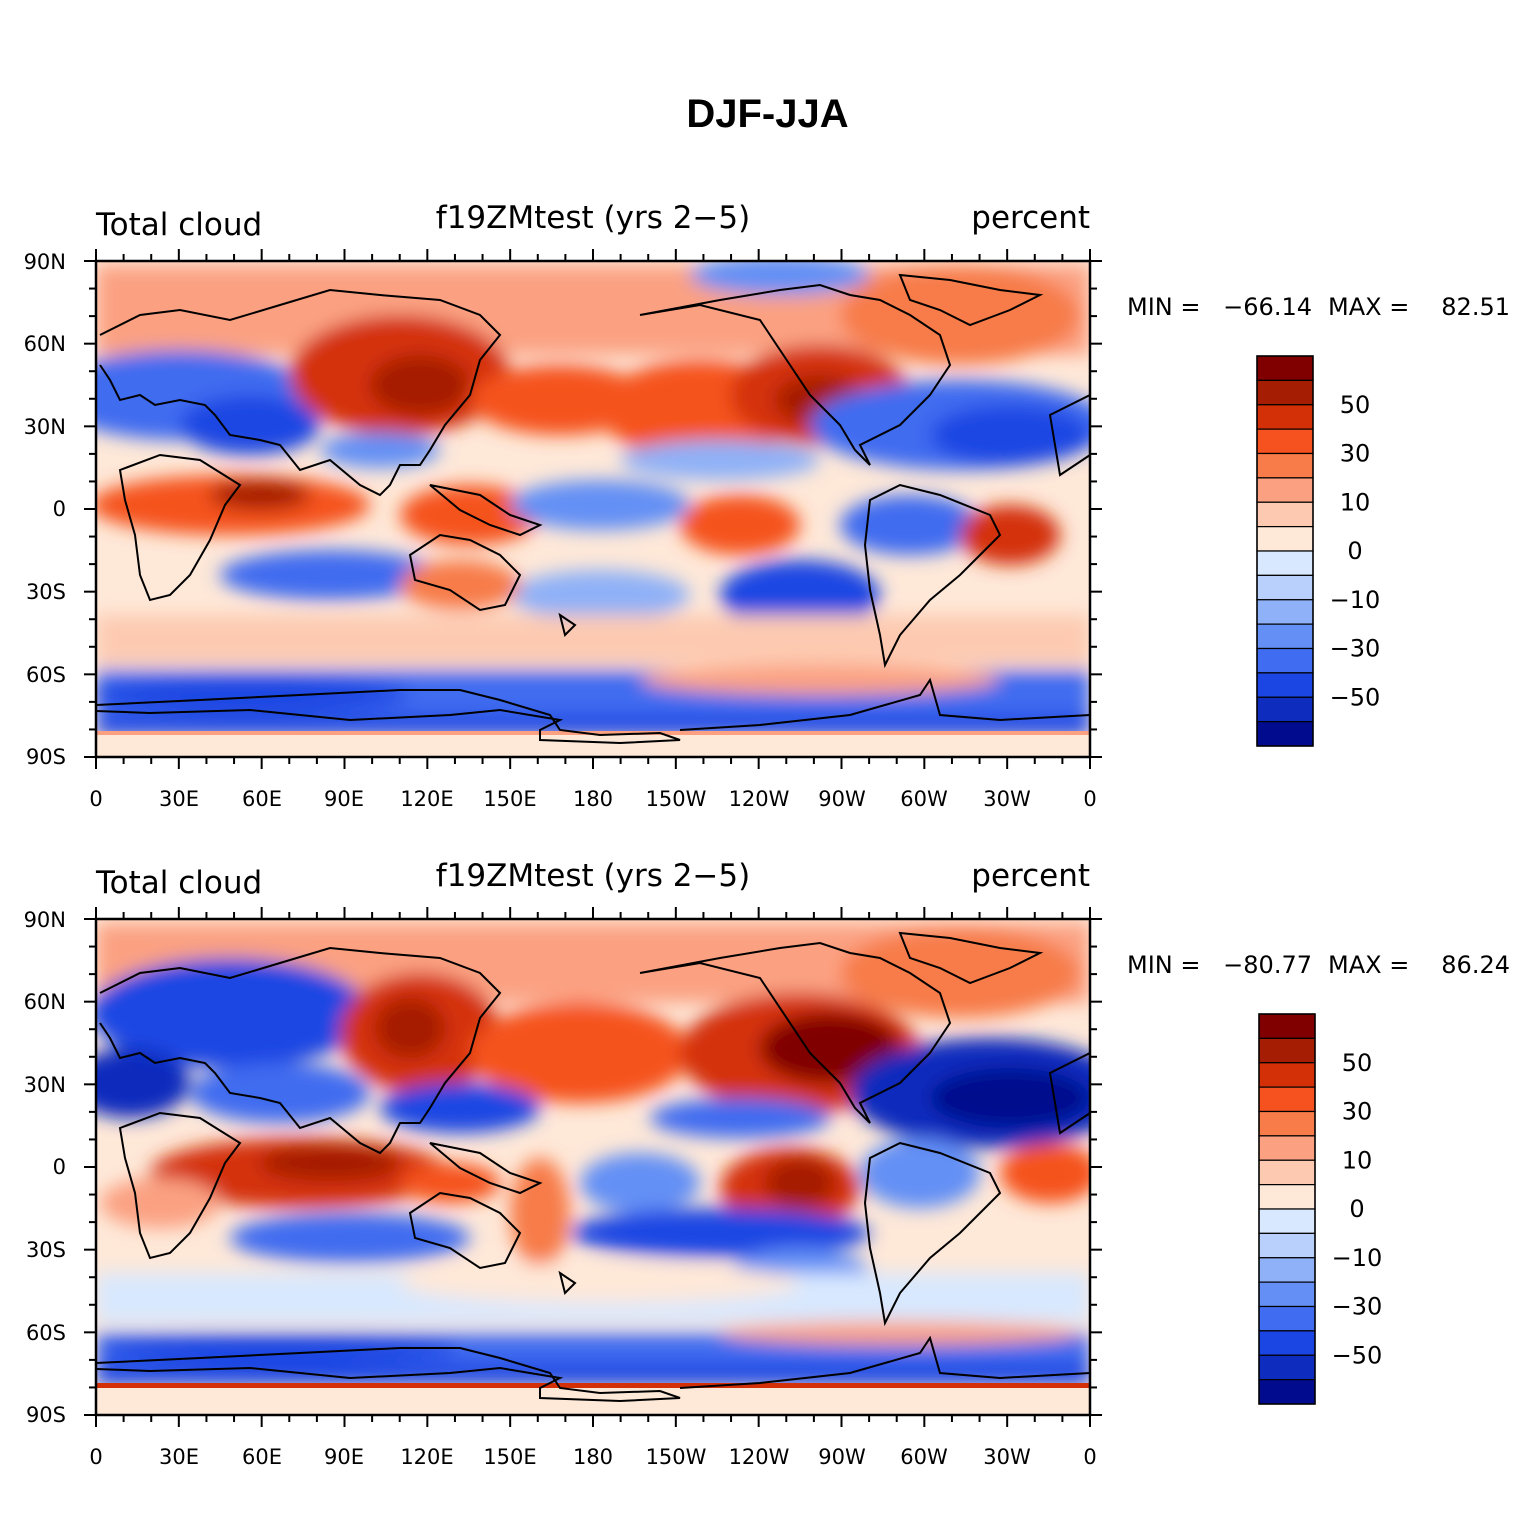 The image size is (1535, 1533). I want to click on y-tick-label: 30S, so click(46, 592).